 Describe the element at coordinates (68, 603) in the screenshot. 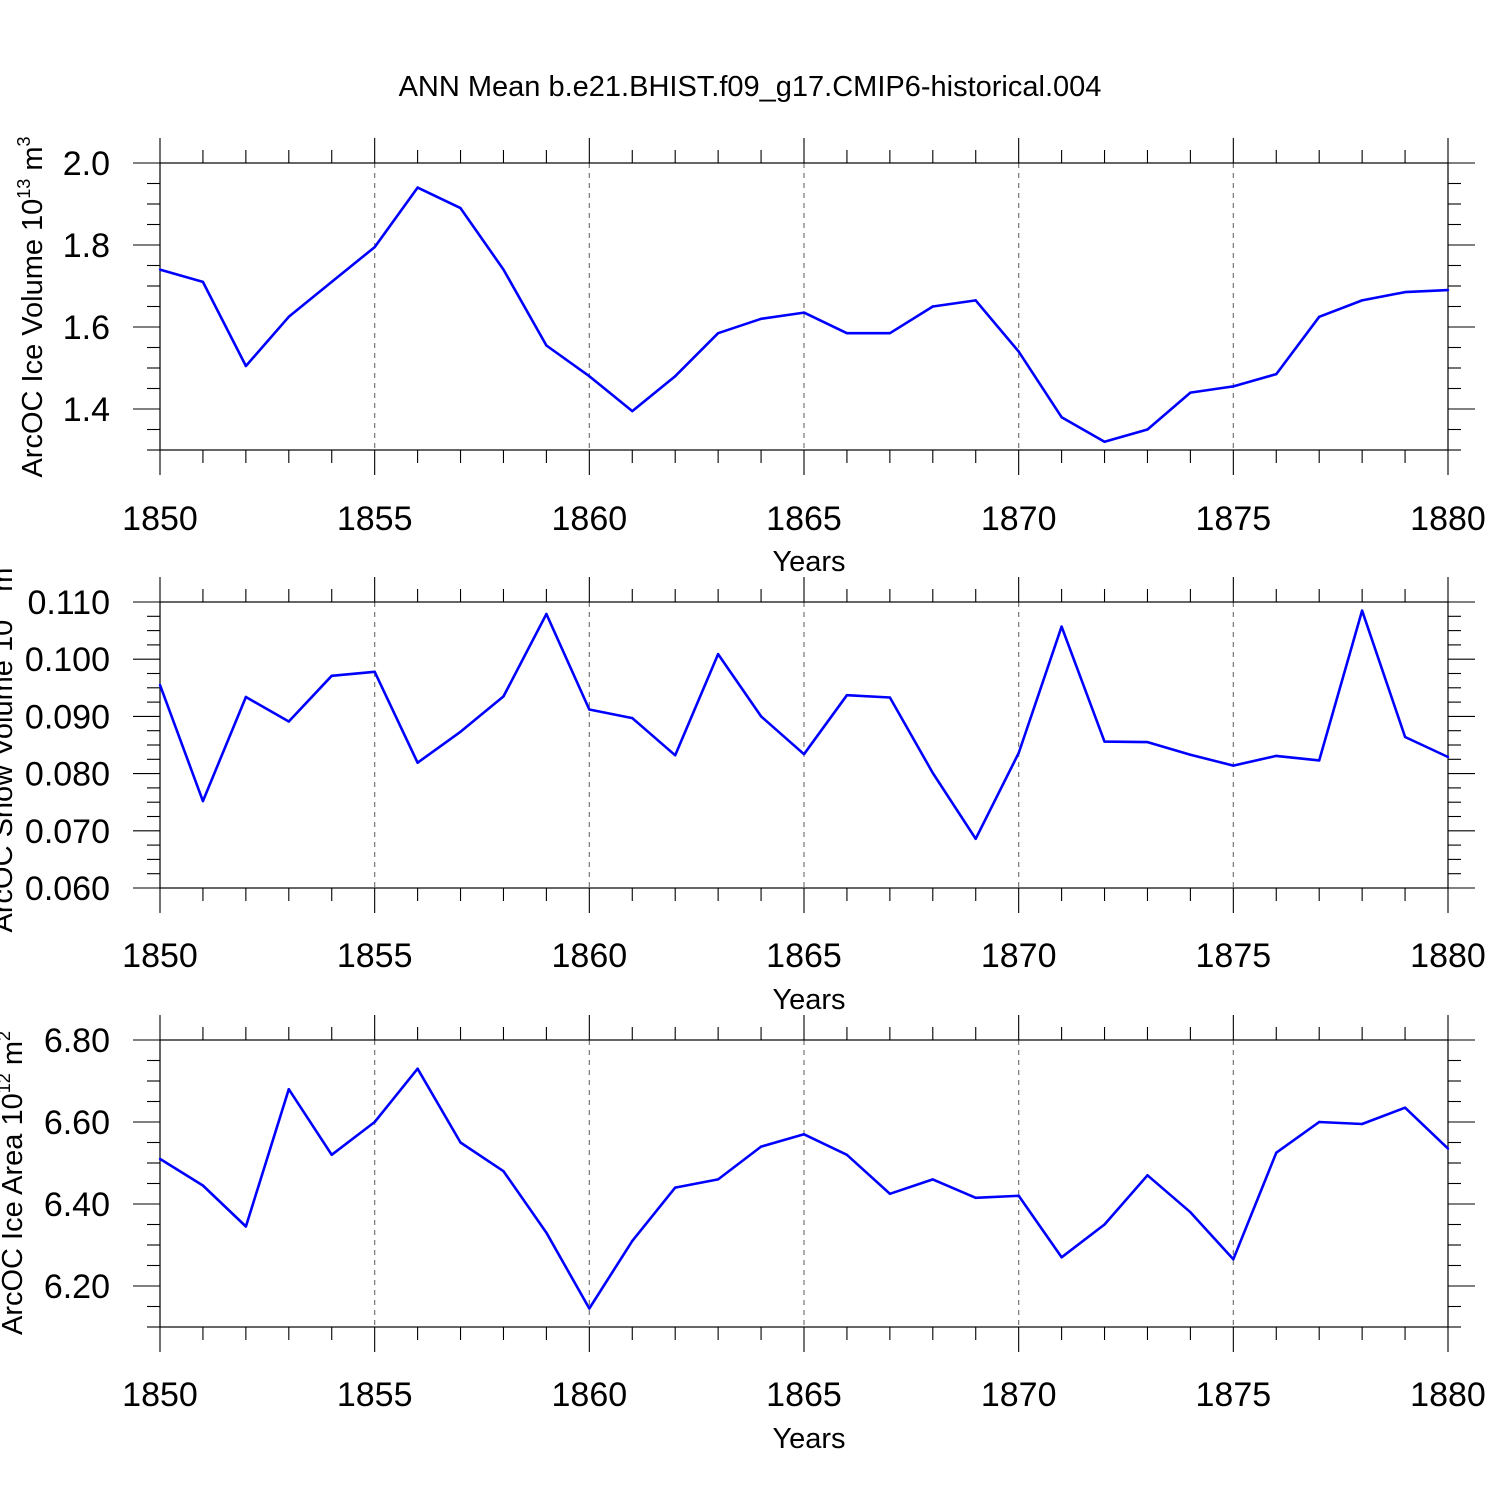

I see `y-tick-label: 0.110` at that location.